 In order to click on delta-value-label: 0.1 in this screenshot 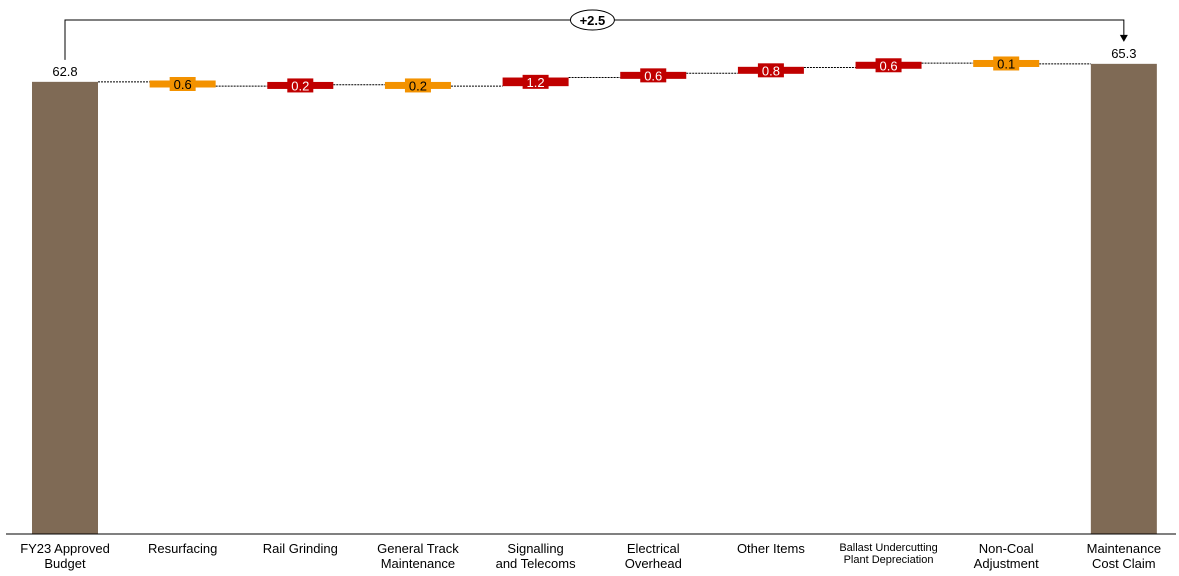, I will do `click(1006, 63)`.